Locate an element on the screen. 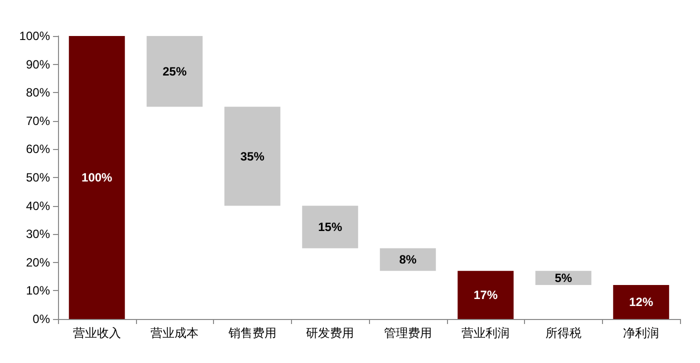  y-tick-label: 80% is located at coordinates (38, 93).